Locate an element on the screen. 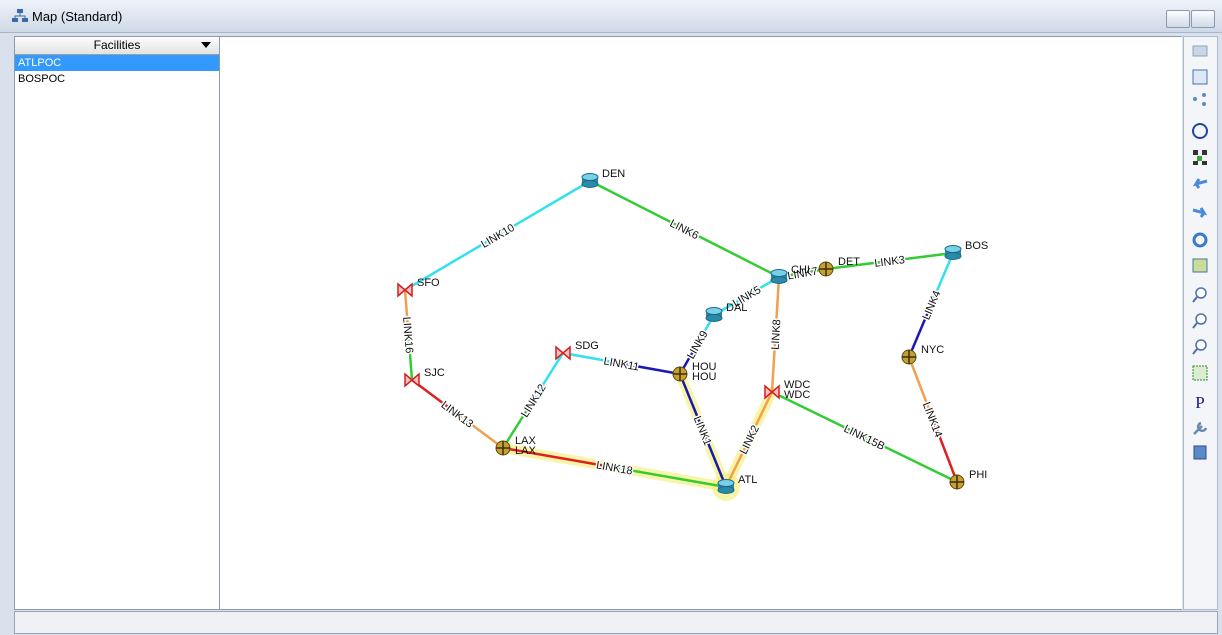 The width and height of the screenshot is (1222, 635). link-label: LINK1 is located at coordinates (702, 430).